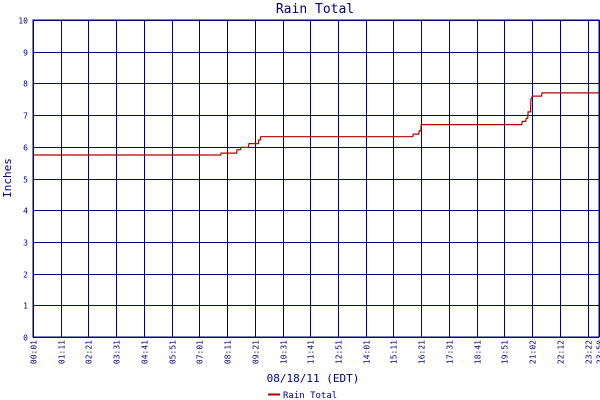  Describe the element at coordinates (62, 352) in the screenshot. I see `x-tick-label-1: 01:11` at that location.